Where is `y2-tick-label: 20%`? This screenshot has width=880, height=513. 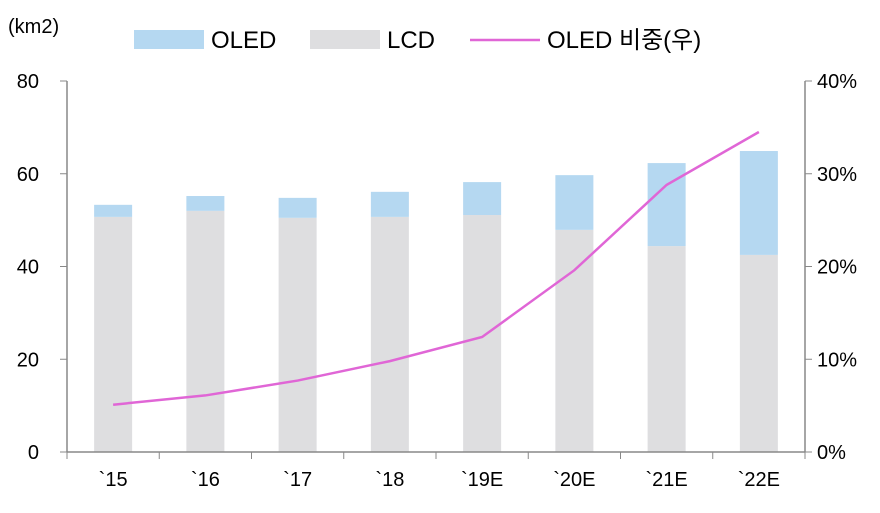 y2-tick-label: 20% is located at coordinates (837, 268).